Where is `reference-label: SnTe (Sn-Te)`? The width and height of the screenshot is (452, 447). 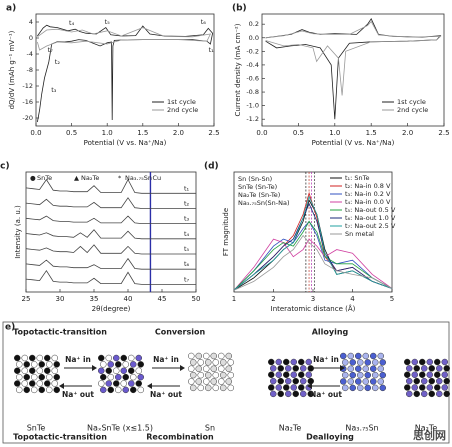
reference-label: SnTe (Sn-Te) is located at coordinates (257, 187).